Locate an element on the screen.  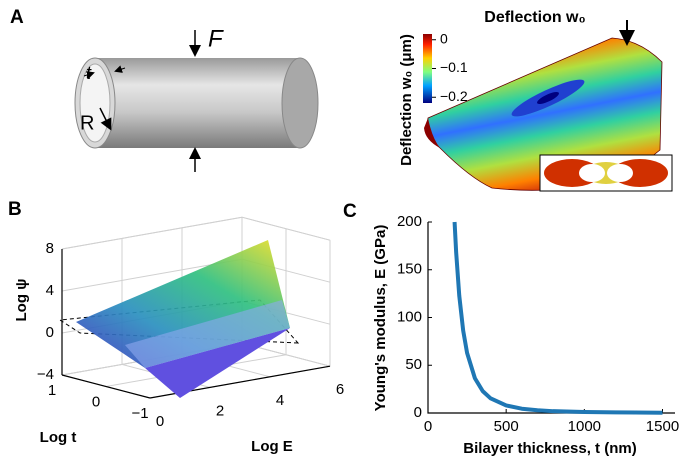
x-tick-label: 4 is located at coordinates (280, 400).